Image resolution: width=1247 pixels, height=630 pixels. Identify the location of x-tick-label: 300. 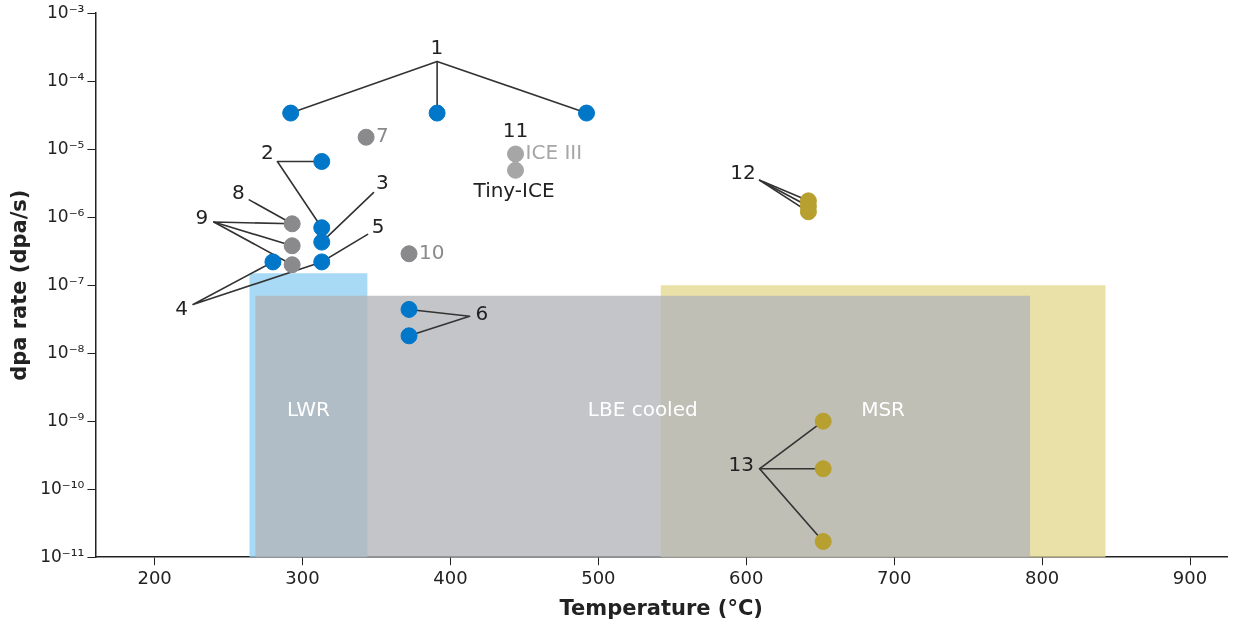
(302, 577).